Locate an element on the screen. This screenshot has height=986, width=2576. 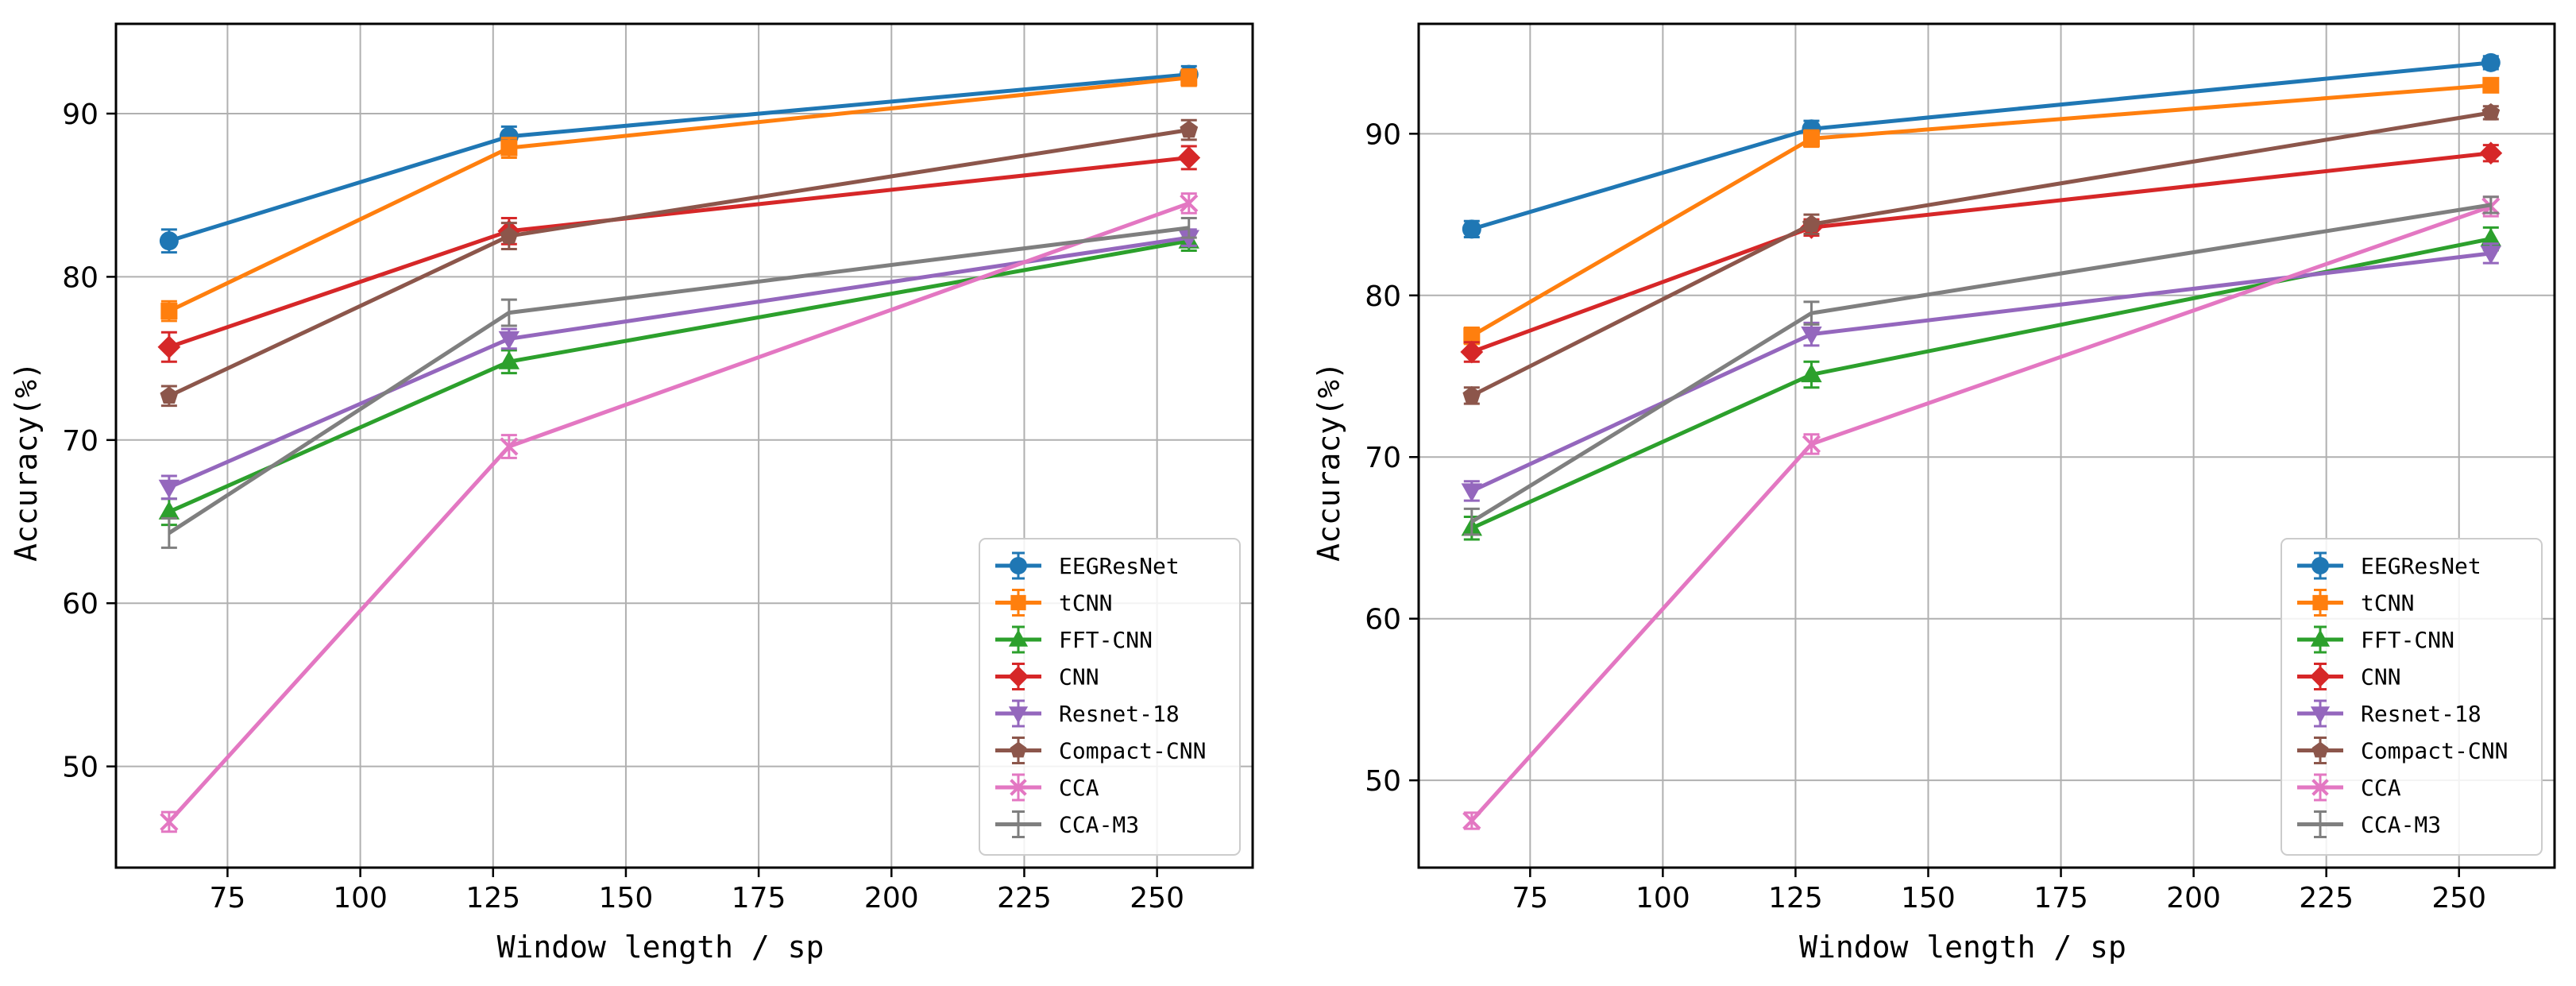
legend-label: CCA-M3 is located at coordinates (1099, 825).